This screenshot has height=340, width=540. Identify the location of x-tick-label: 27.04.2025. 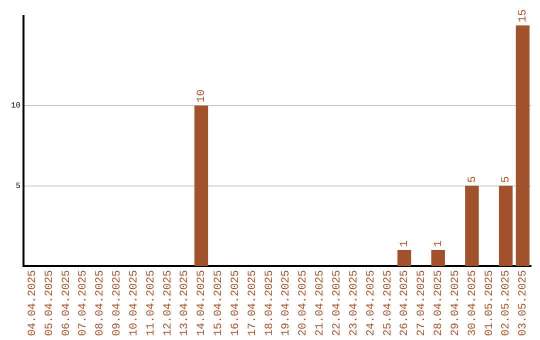
(422, 303).